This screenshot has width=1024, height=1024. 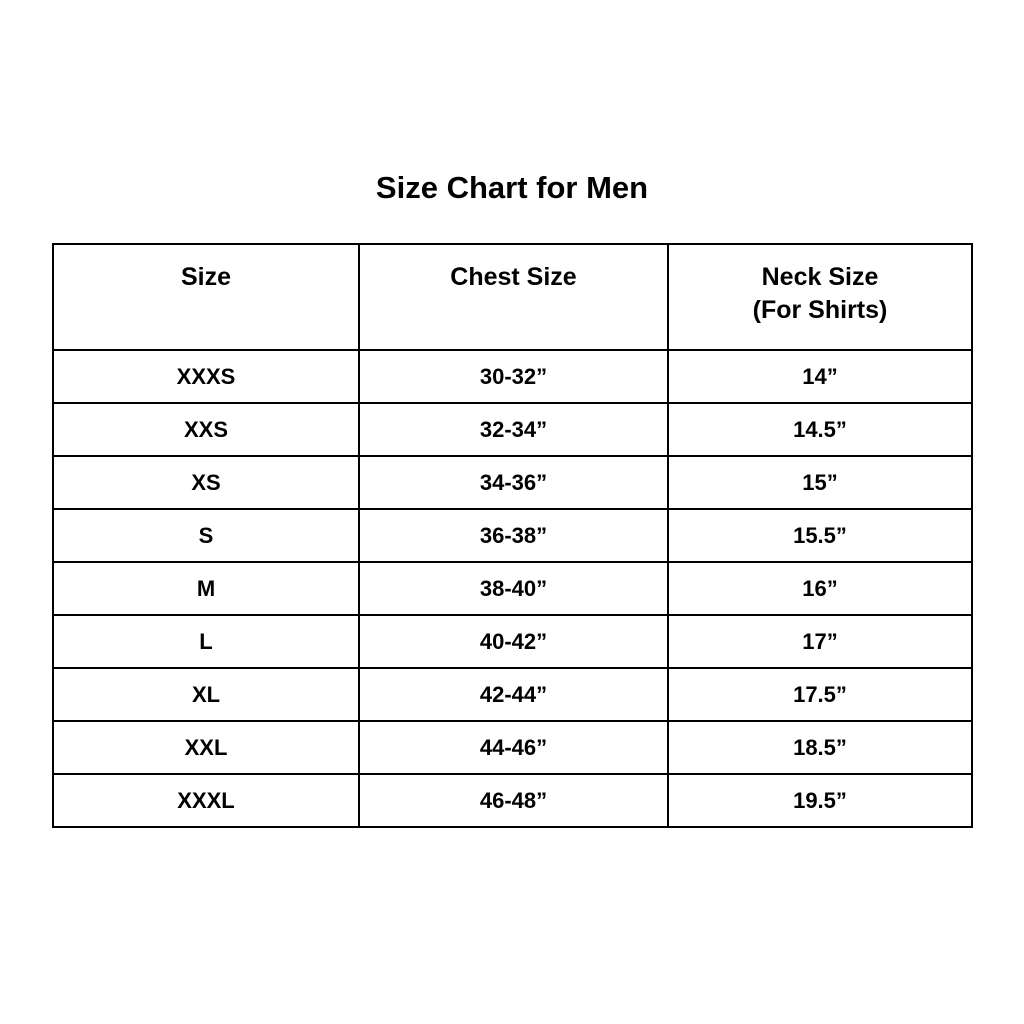 What do you see at coordinates (820, 277) in the screenshot?
I see `header-neck-line1: Neck Size` at bounding box center [820, 277].